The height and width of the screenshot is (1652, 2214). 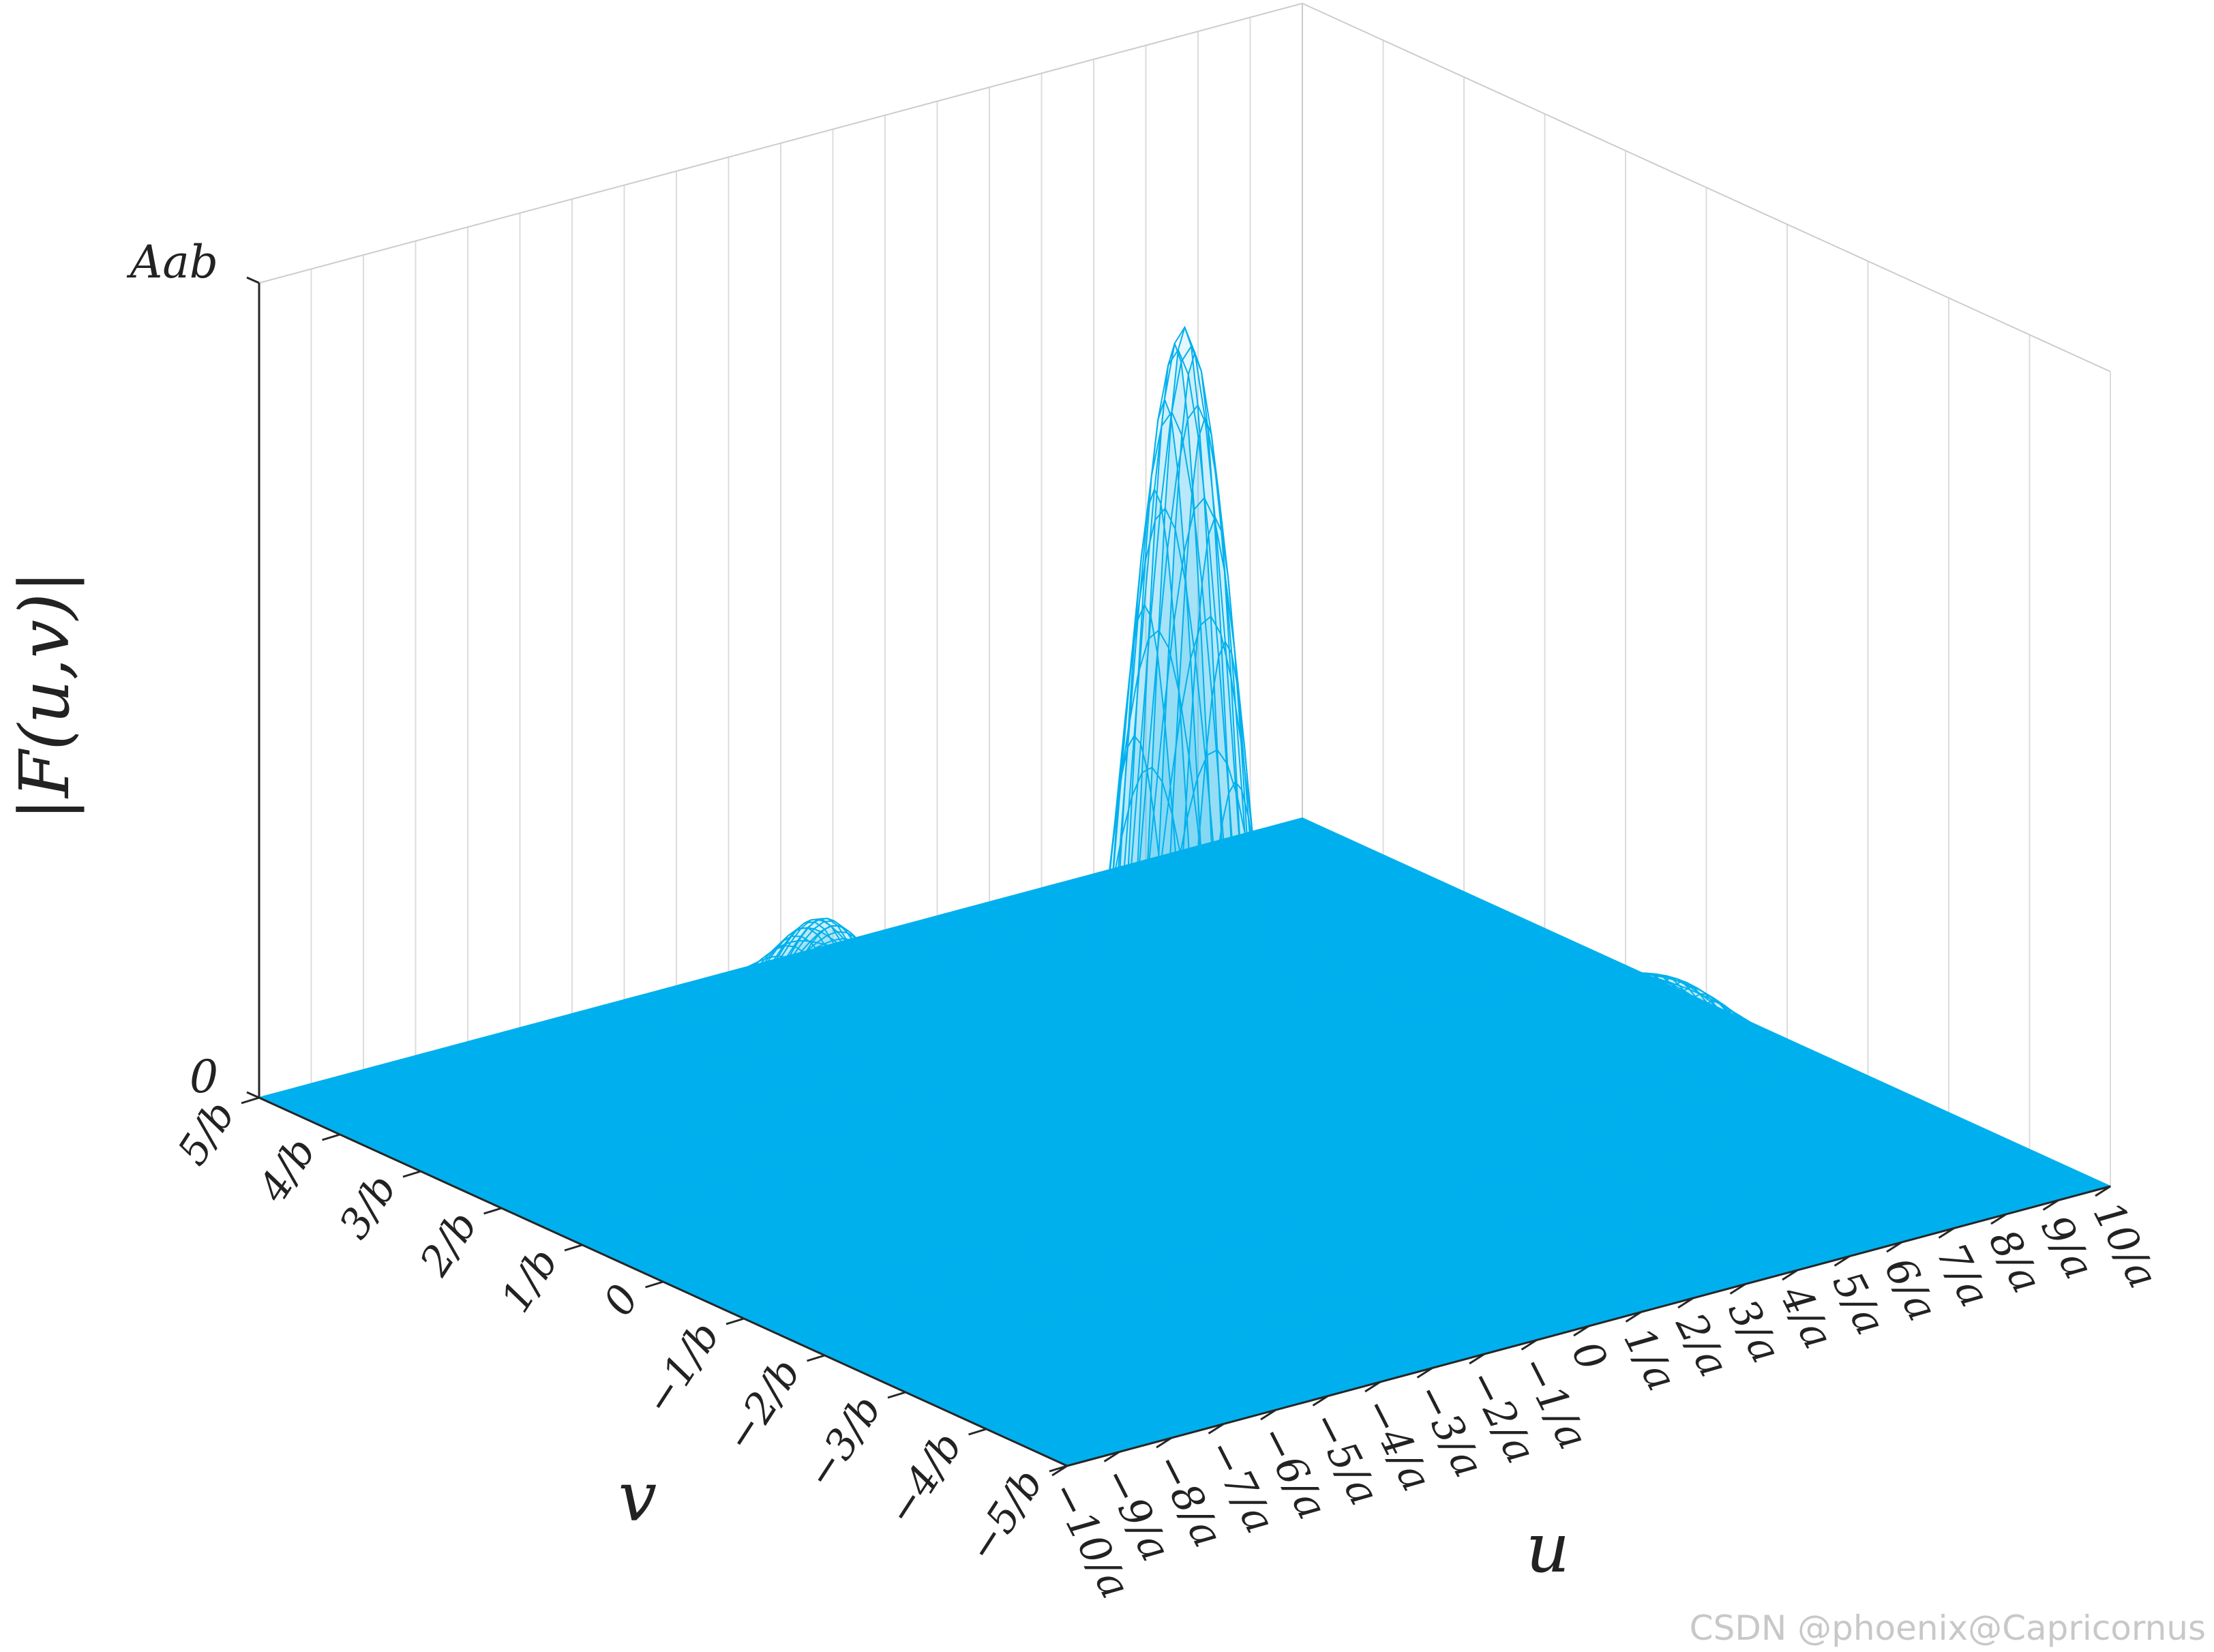 I want to click on v-tick-label: −5/b, so click(x=1005, y=1515).